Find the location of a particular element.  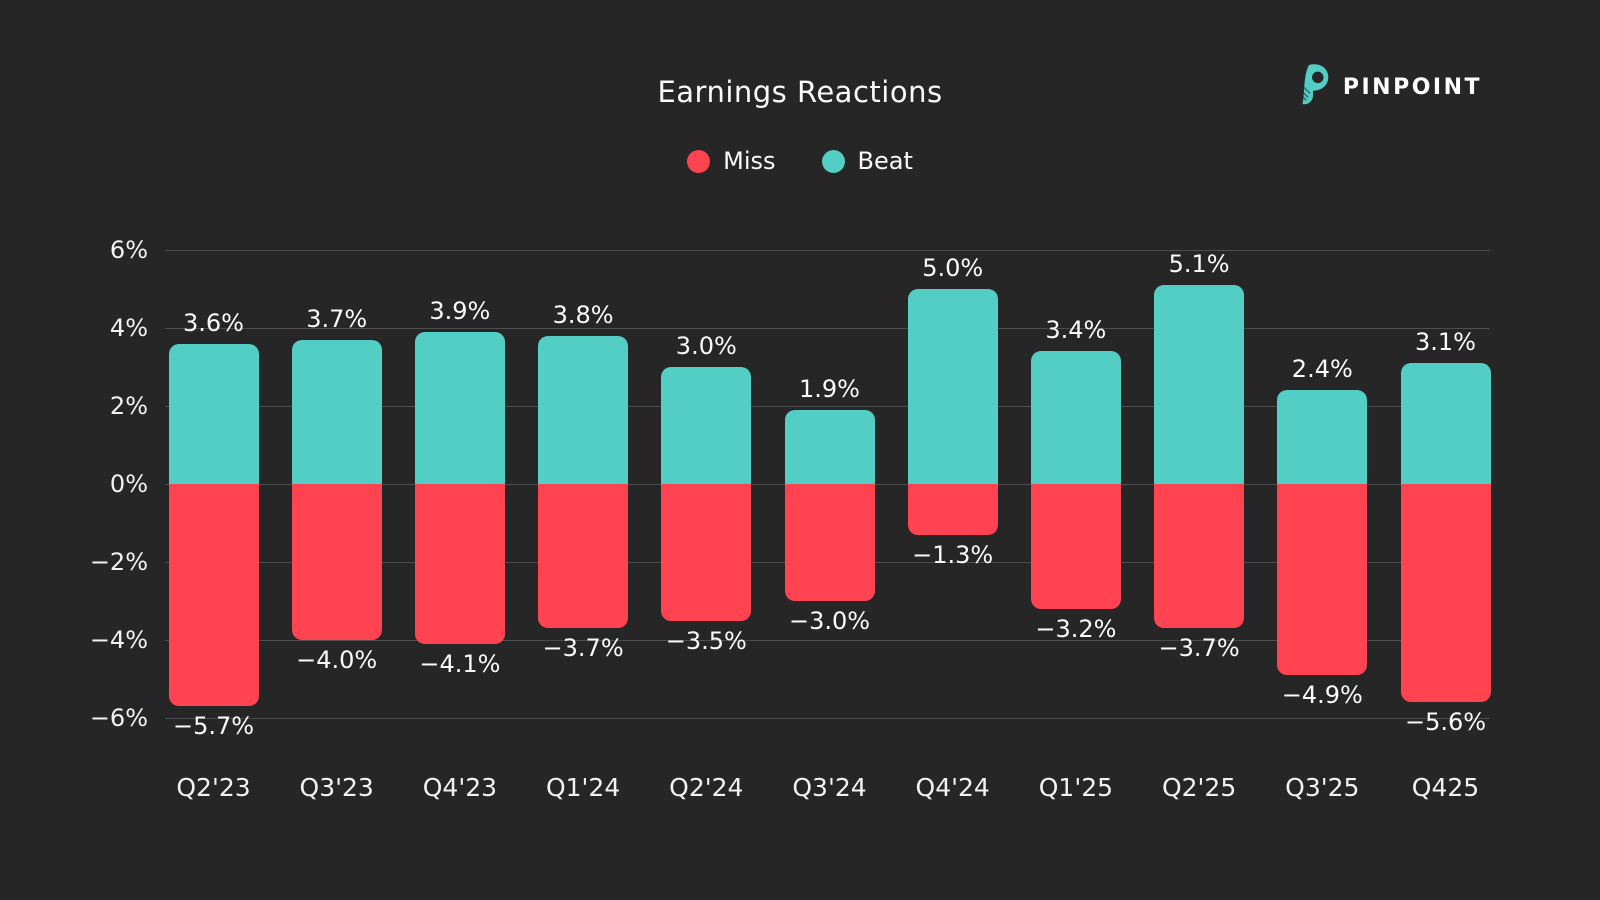

x-axis-label: Q3'23 is located at coordinates (336, 787).